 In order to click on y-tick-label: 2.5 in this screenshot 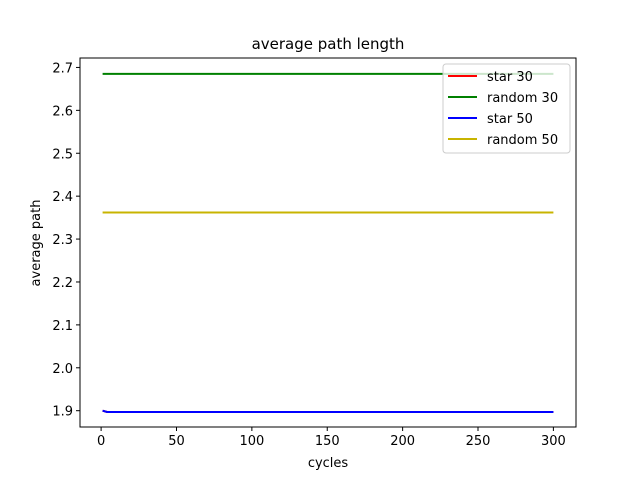, I will do `click(62, 154)`.